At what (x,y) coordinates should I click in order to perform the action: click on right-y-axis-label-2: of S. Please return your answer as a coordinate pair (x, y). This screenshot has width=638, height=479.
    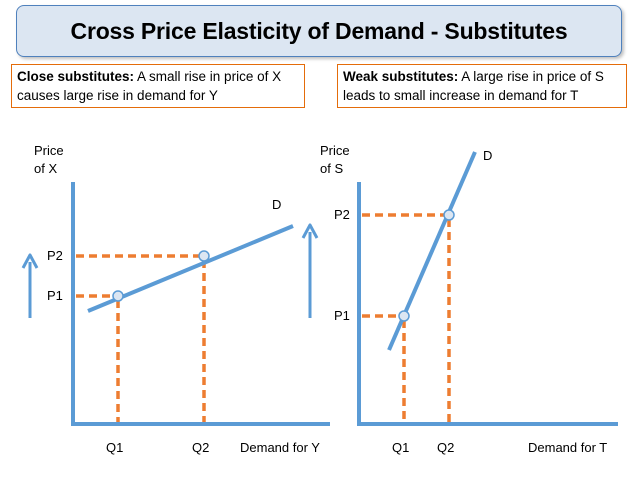
    Looking at the image, I should click on (331, 168).